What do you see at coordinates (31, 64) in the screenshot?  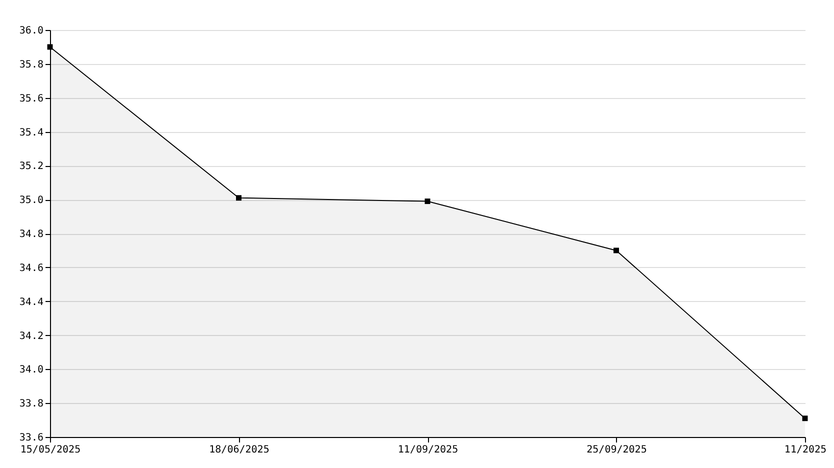 I see `y-tick-label: 35.8` at bounding box center [31, 64].